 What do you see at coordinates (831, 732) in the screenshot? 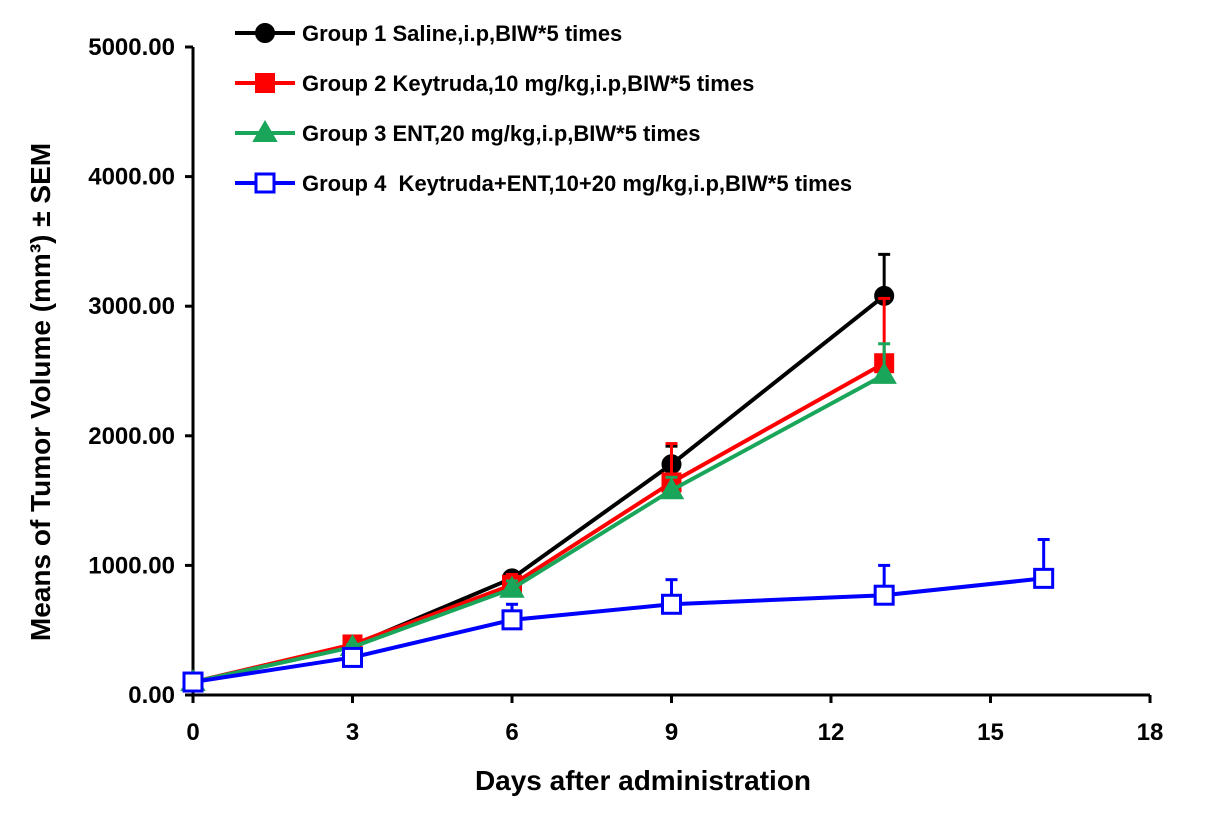
I see `x-tick-label: 12` at bounding box center [831, 732].